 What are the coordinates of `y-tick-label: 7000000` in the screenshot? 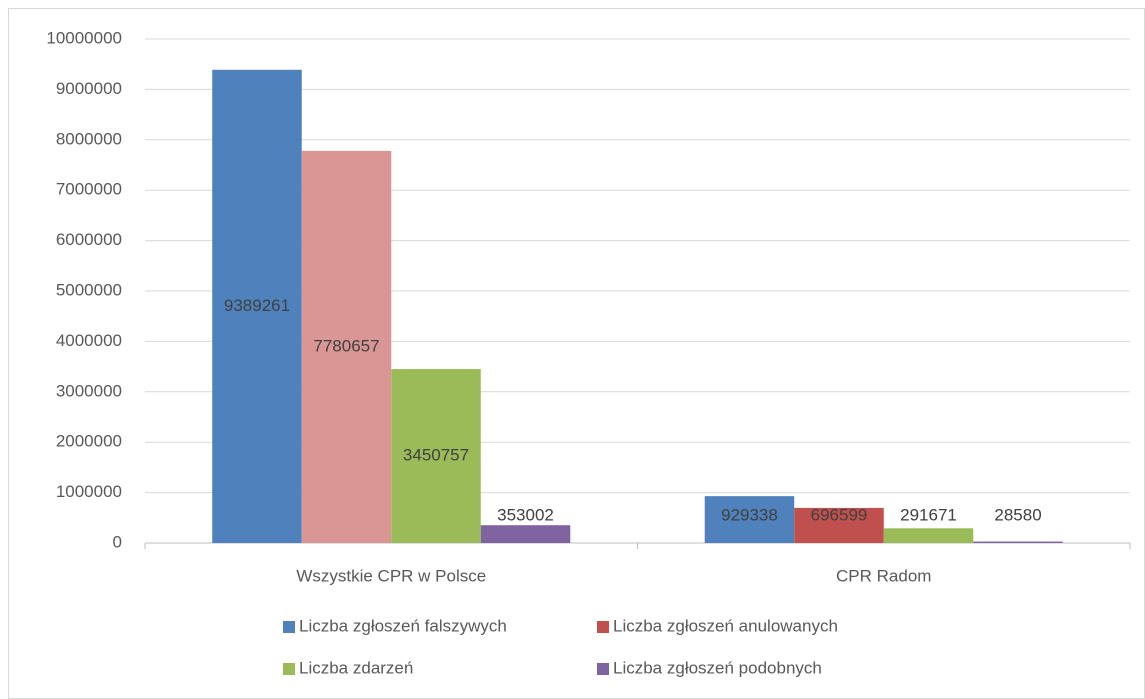 It's located at (89, 189).